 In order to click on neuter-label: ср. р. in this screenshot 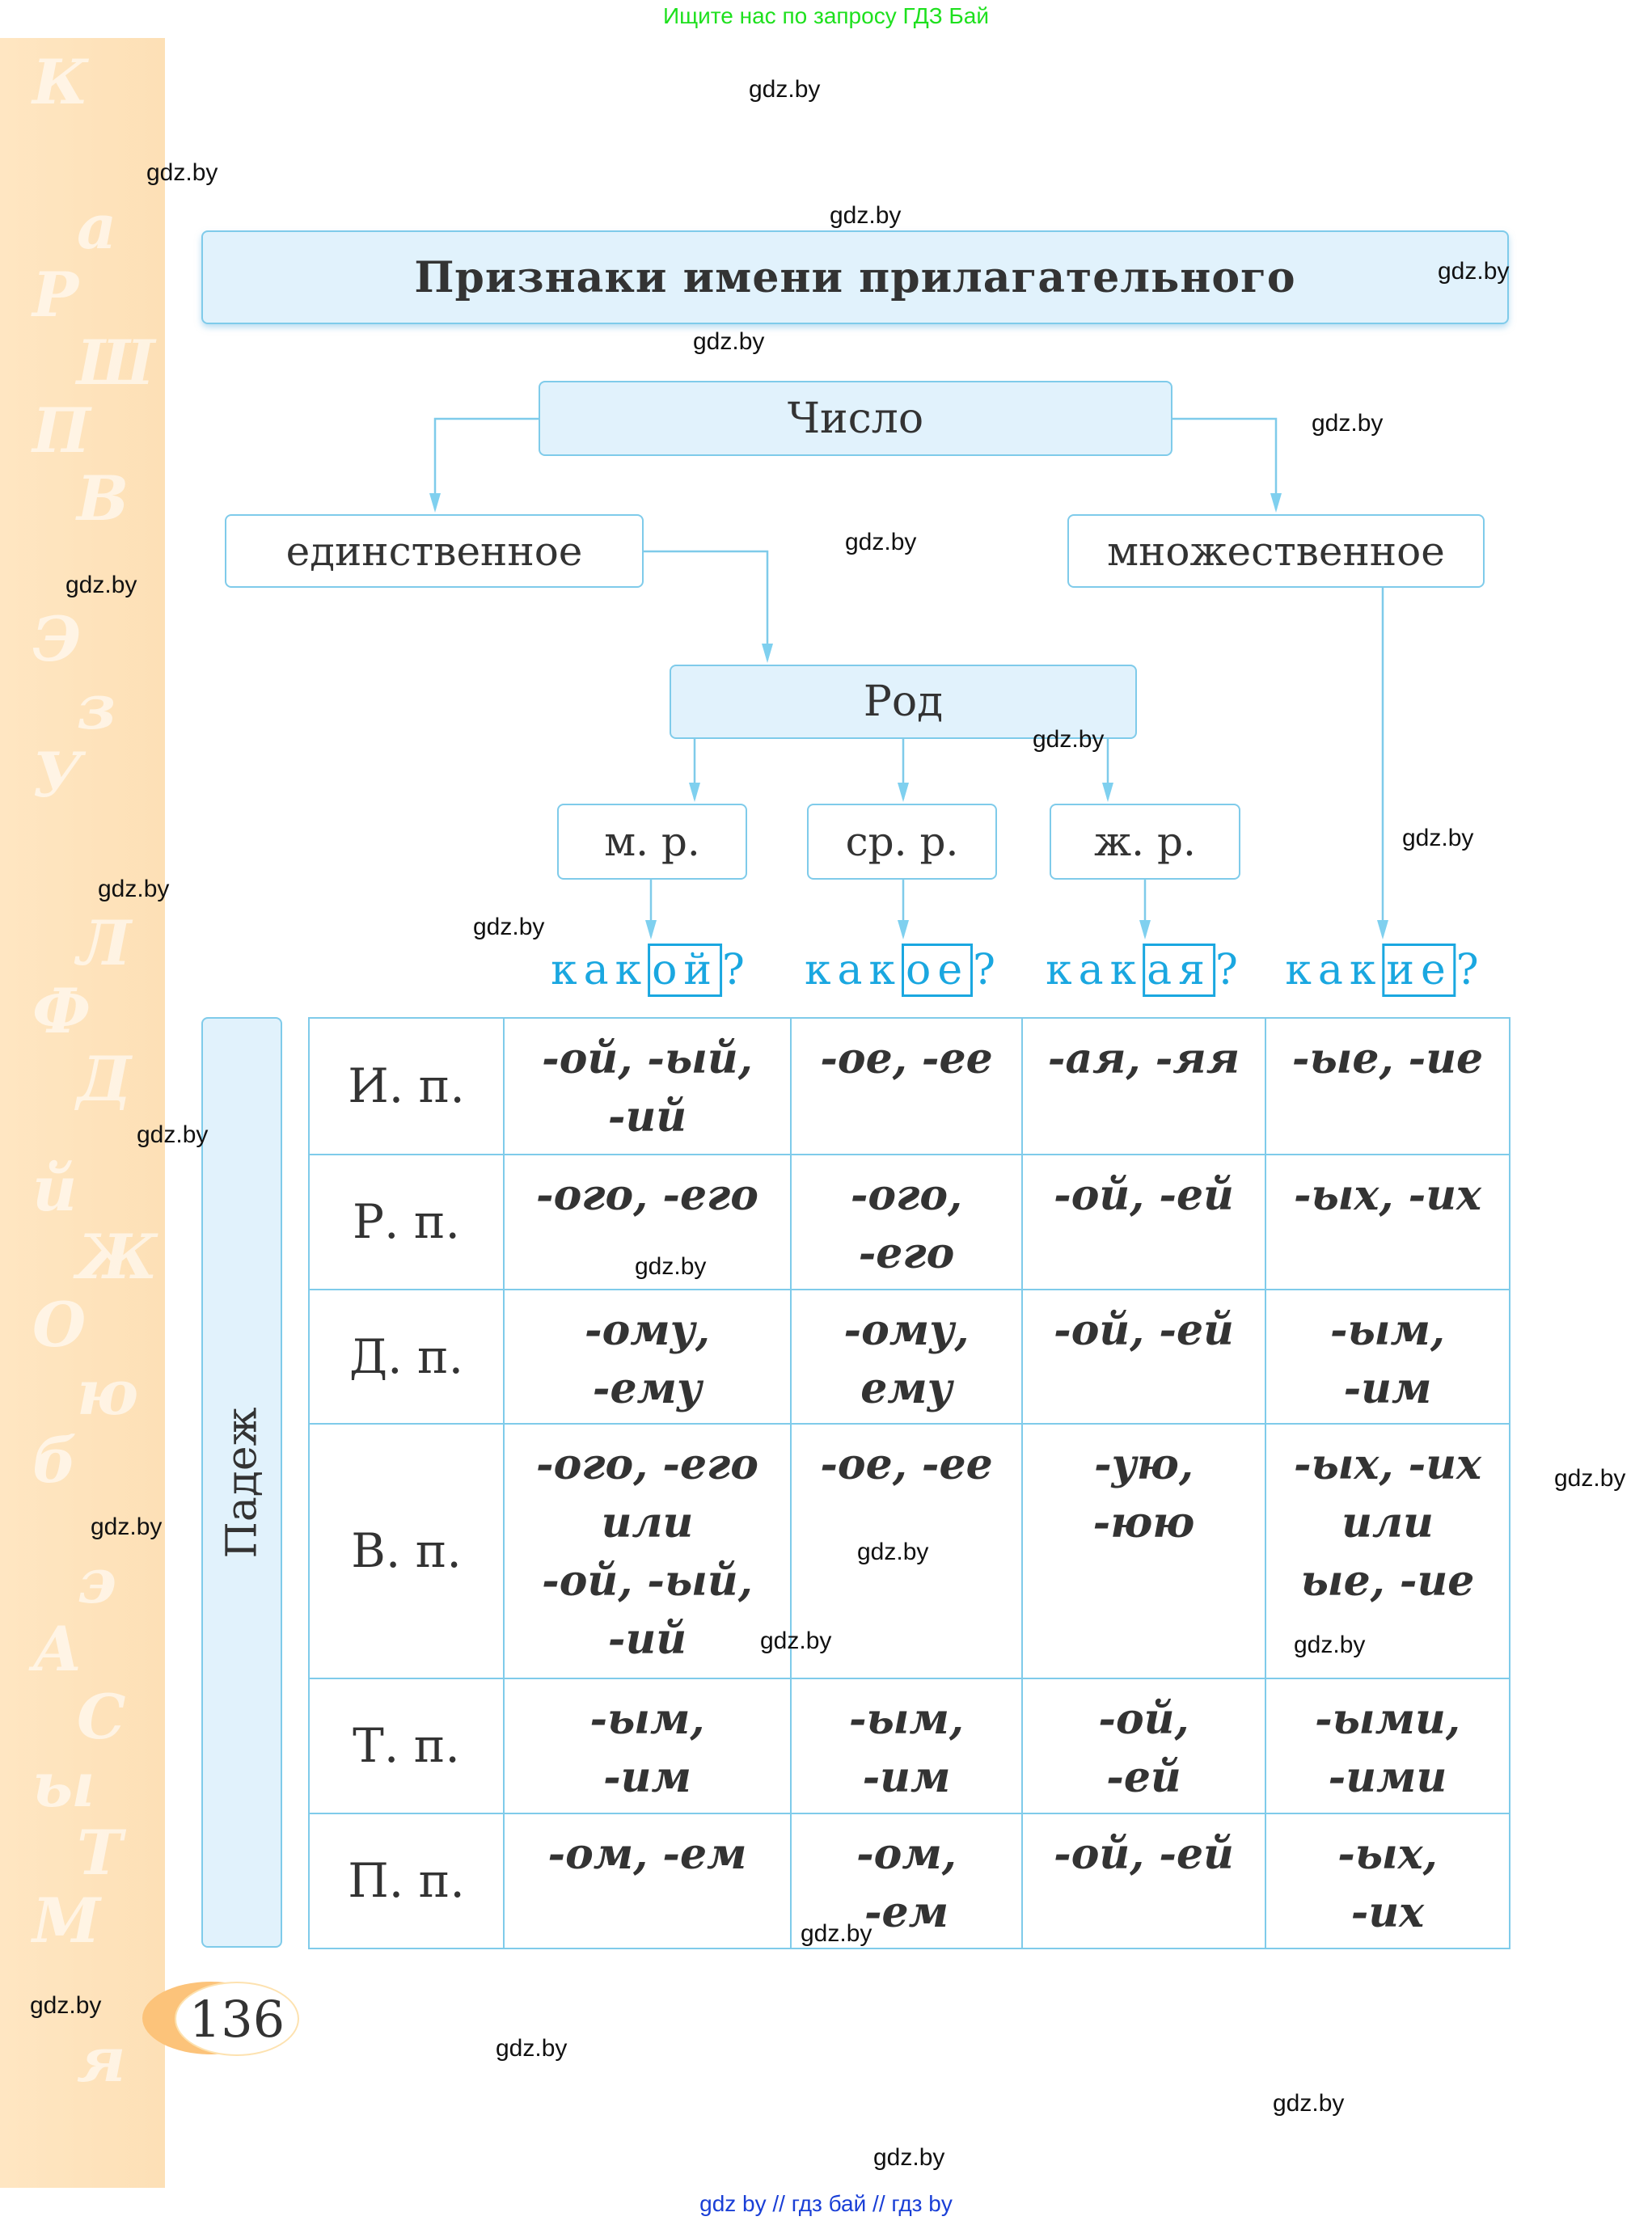, I will do `click(902, 841)`.